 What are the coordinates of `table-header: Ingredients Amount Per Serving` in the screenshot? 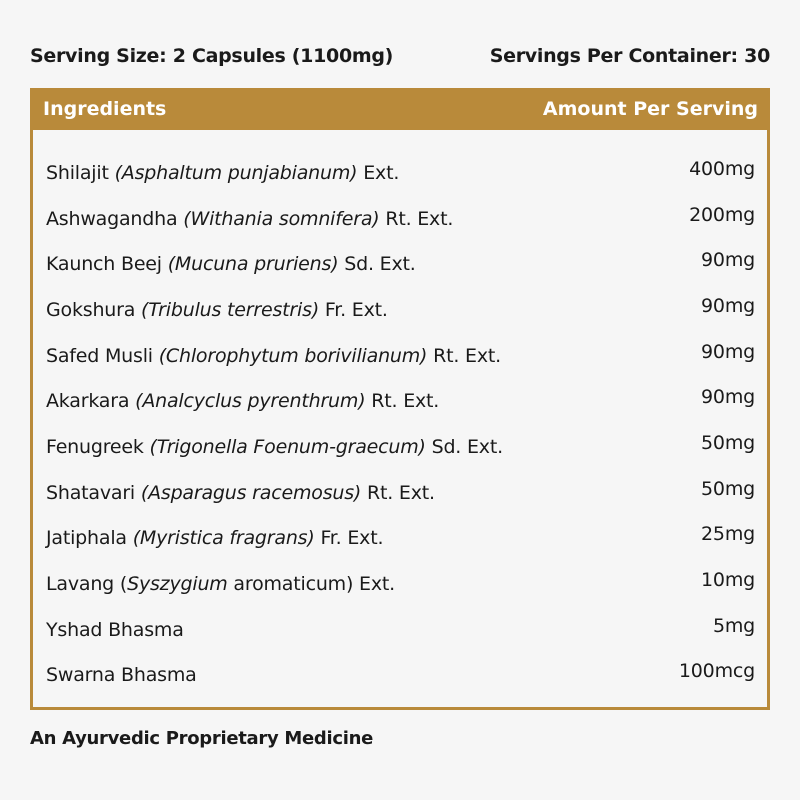 It's located at (400, 109).